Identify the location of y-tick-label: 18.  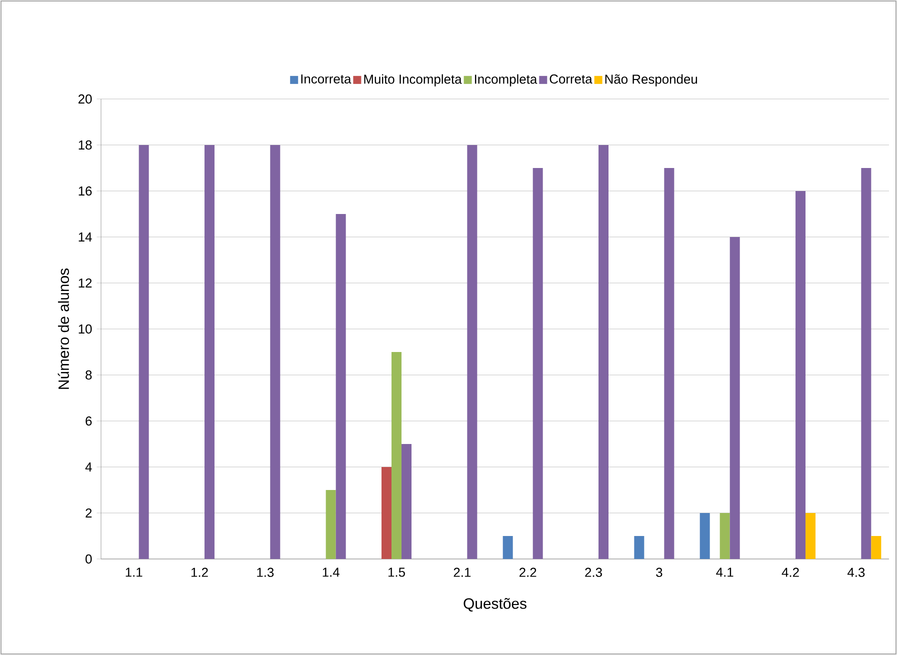
(85, 145).